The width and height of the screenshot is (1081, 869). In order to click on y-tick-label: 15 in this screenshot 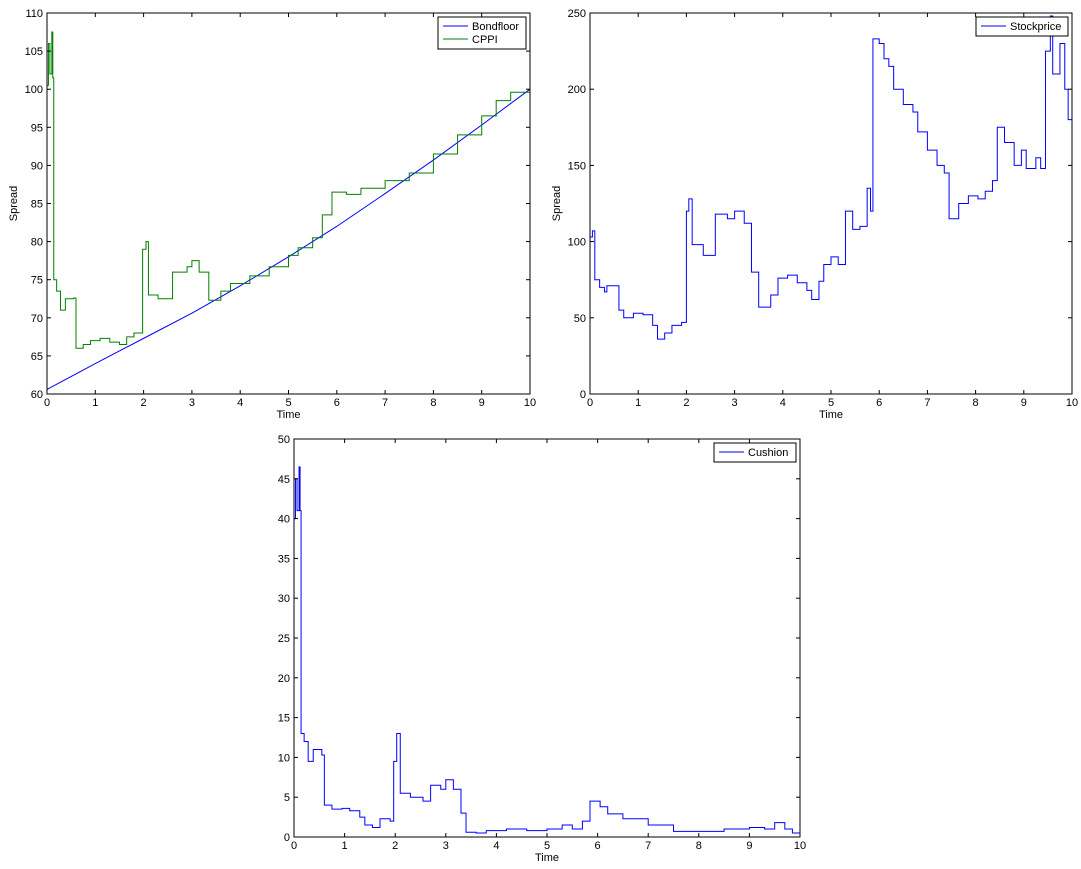, I will do `click(284, 719)`.